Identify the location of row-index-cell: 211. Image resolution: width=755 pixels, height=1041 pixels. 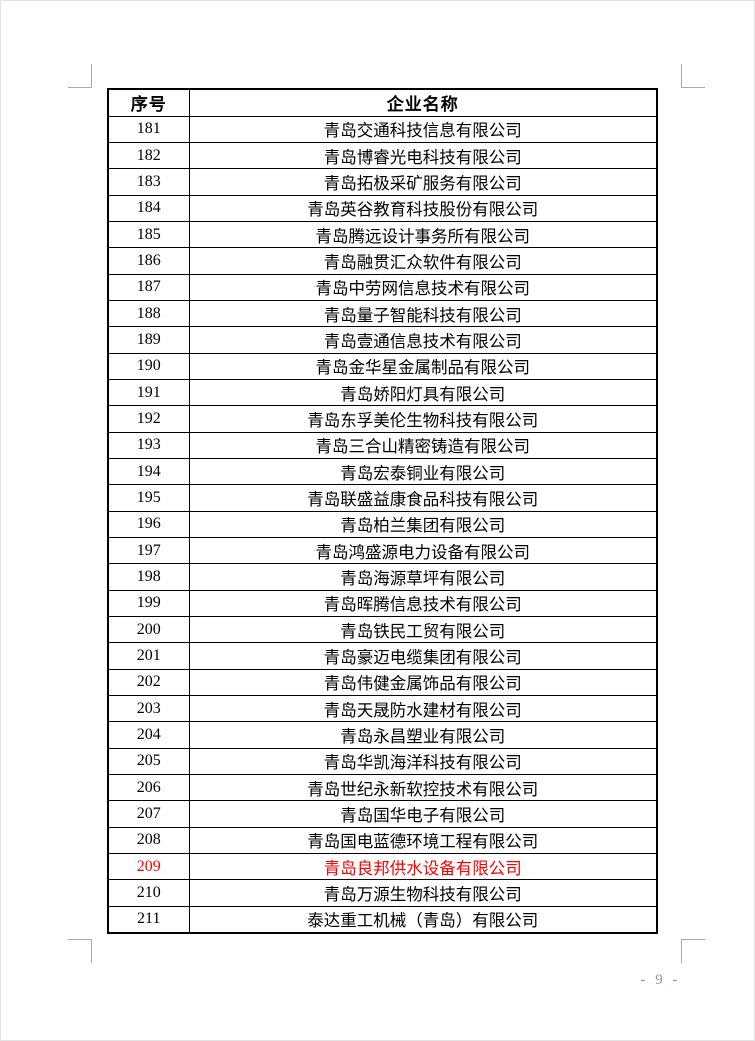
(148, 919).